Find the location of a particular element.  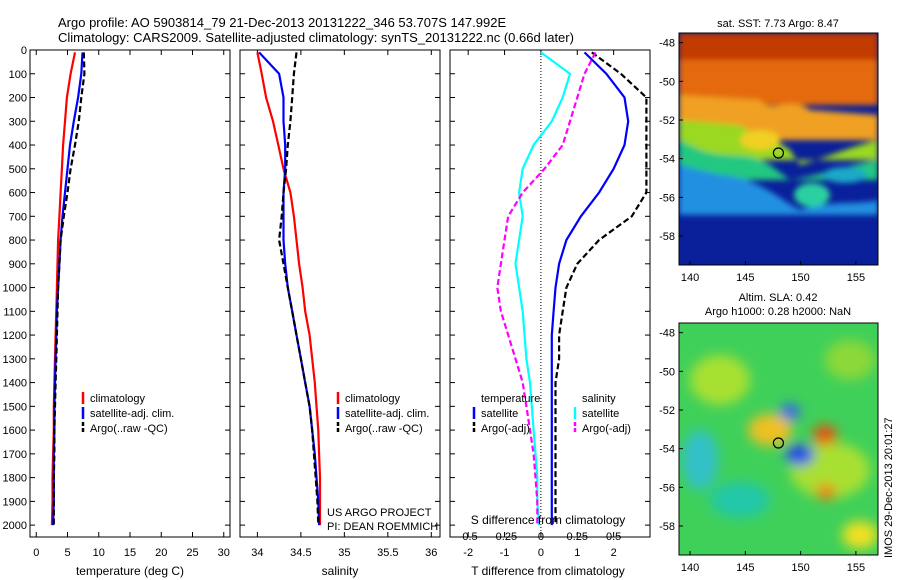

sst-map-frame is located at coordinates (778, 149).